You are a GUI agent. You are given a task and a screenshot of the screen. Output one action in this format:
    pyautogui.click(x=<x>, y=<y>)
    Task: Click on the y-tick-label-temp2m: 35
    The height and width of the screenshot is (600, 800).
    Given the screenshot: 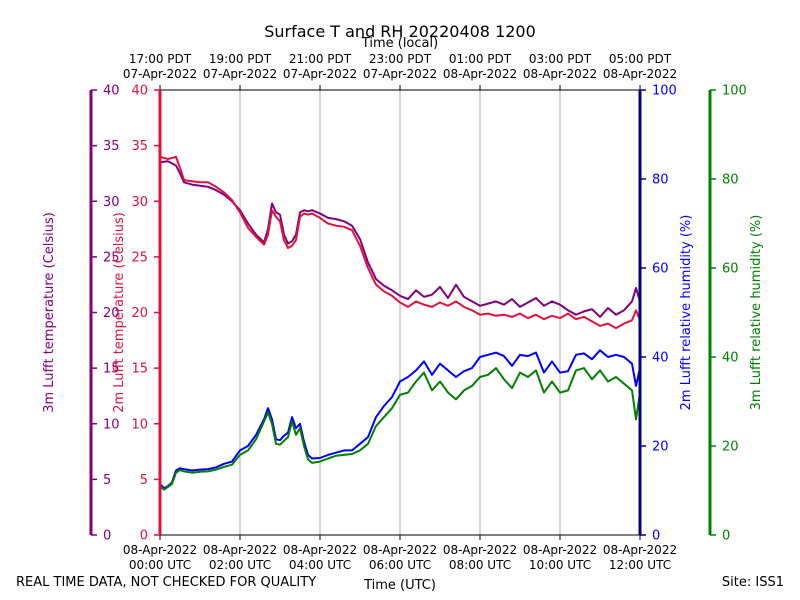 What is the action you would take?
    pyautogui.click(x=139, y=146)
    